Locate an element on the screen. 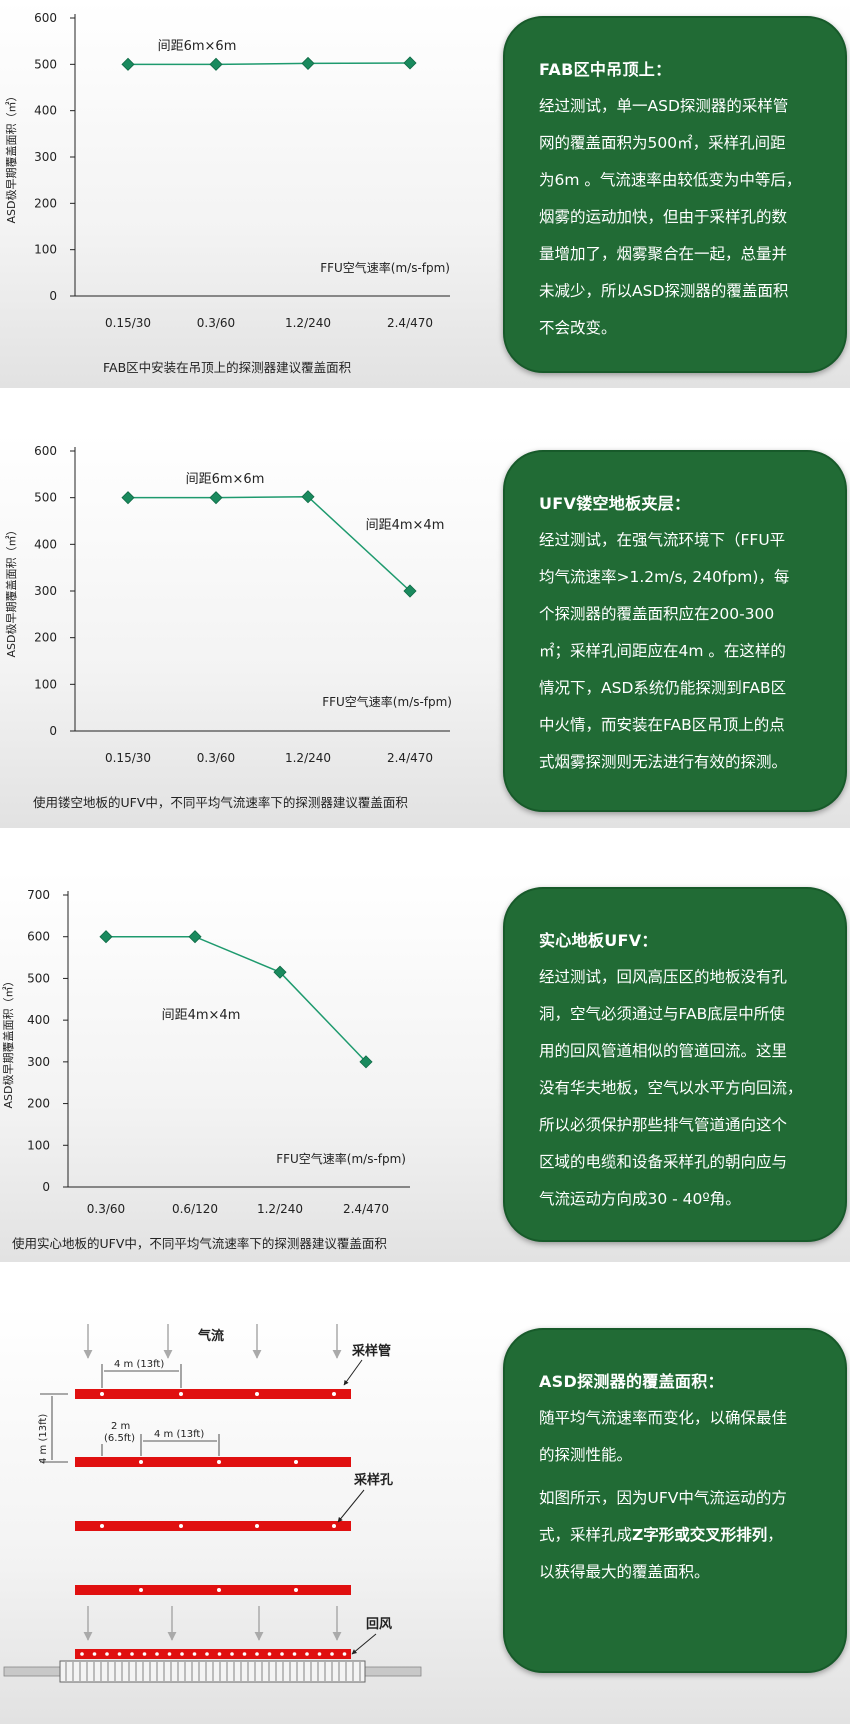 The width and height of the screenshot is (850, 1724). card-line: 洞，空气必须通过与FAB底层中所使 is located at coordinates (662, 1014).